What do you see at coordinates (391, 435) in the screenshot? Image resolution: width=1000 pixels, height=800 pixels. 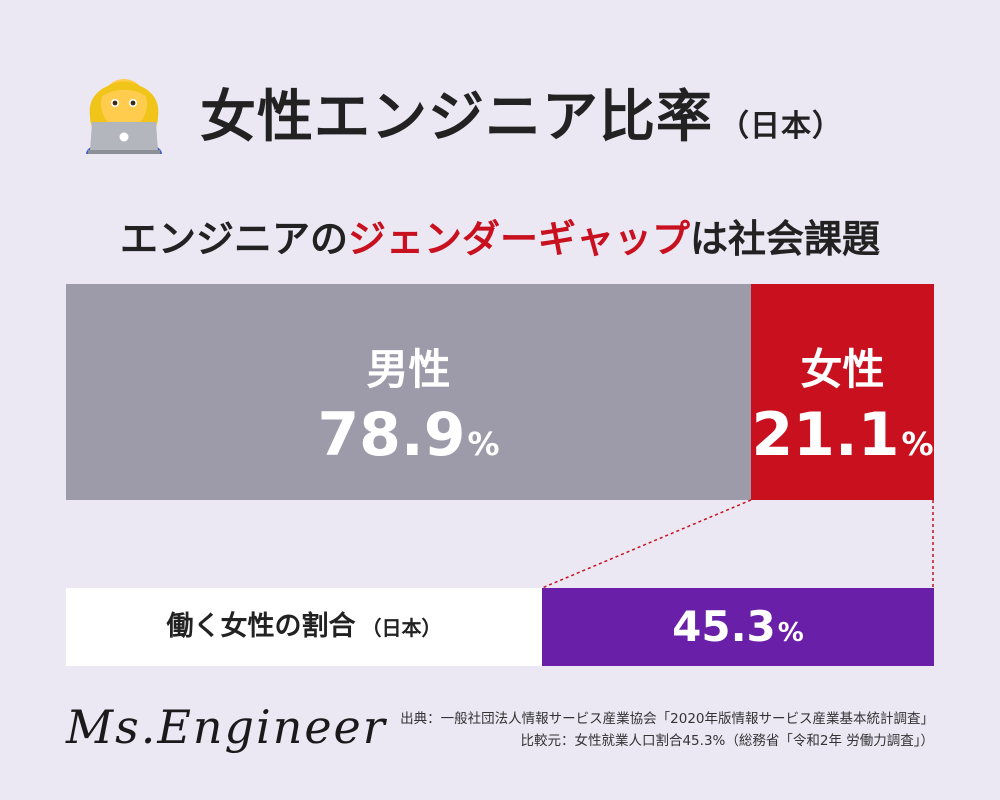 I see `bar-value-male-number: 78.9` at bounding box center [391, 435].